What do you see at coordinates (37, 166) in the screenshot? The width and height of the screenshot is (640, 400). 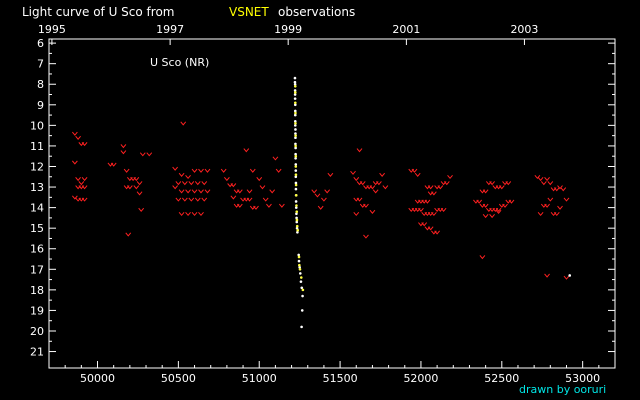 I see `y-tick-label: 12` at bounding box center [37, 166].